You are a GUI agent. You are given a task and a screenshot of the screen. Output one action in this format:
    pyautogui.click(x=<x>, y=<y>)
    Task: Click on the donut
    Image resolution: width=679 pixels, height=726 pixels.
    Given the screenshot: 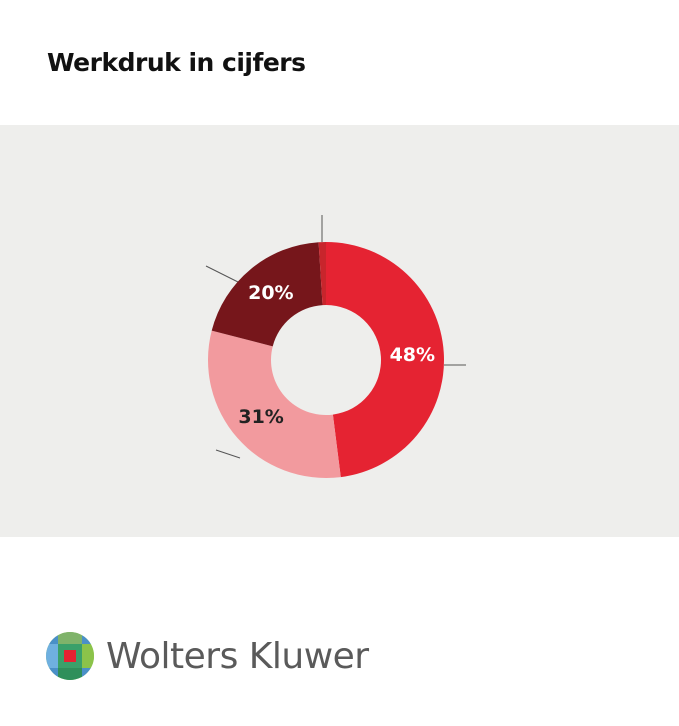 What is the action you would take?
    pyautogui.click(x=325, y=360)
    